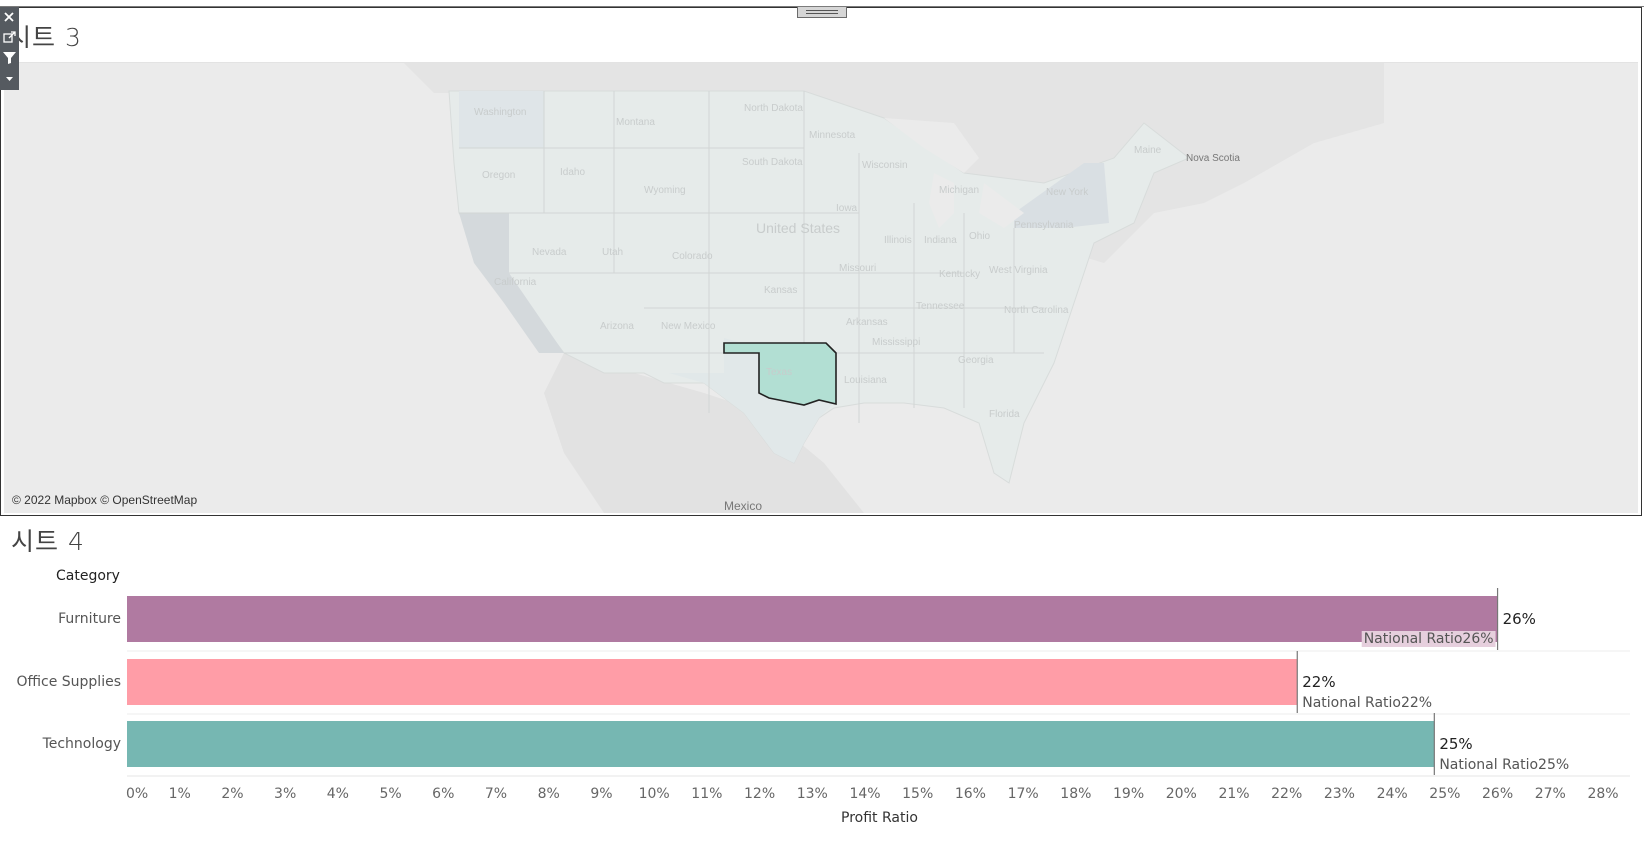 Image resolution: width=1644 pixels, height=848 pixels. Describe the element at coordinates (857, 268) in the screenshot. I see `place-label: Missouri` at that location.